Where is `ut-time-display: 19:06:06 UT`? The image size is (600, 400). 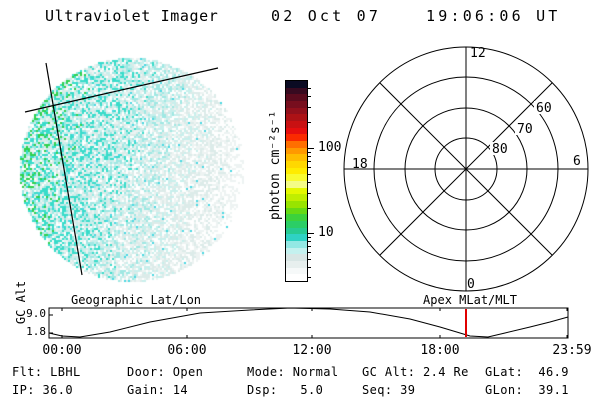
ut-time-display: 19:06:06 UT is located at coordinates (493, 16).